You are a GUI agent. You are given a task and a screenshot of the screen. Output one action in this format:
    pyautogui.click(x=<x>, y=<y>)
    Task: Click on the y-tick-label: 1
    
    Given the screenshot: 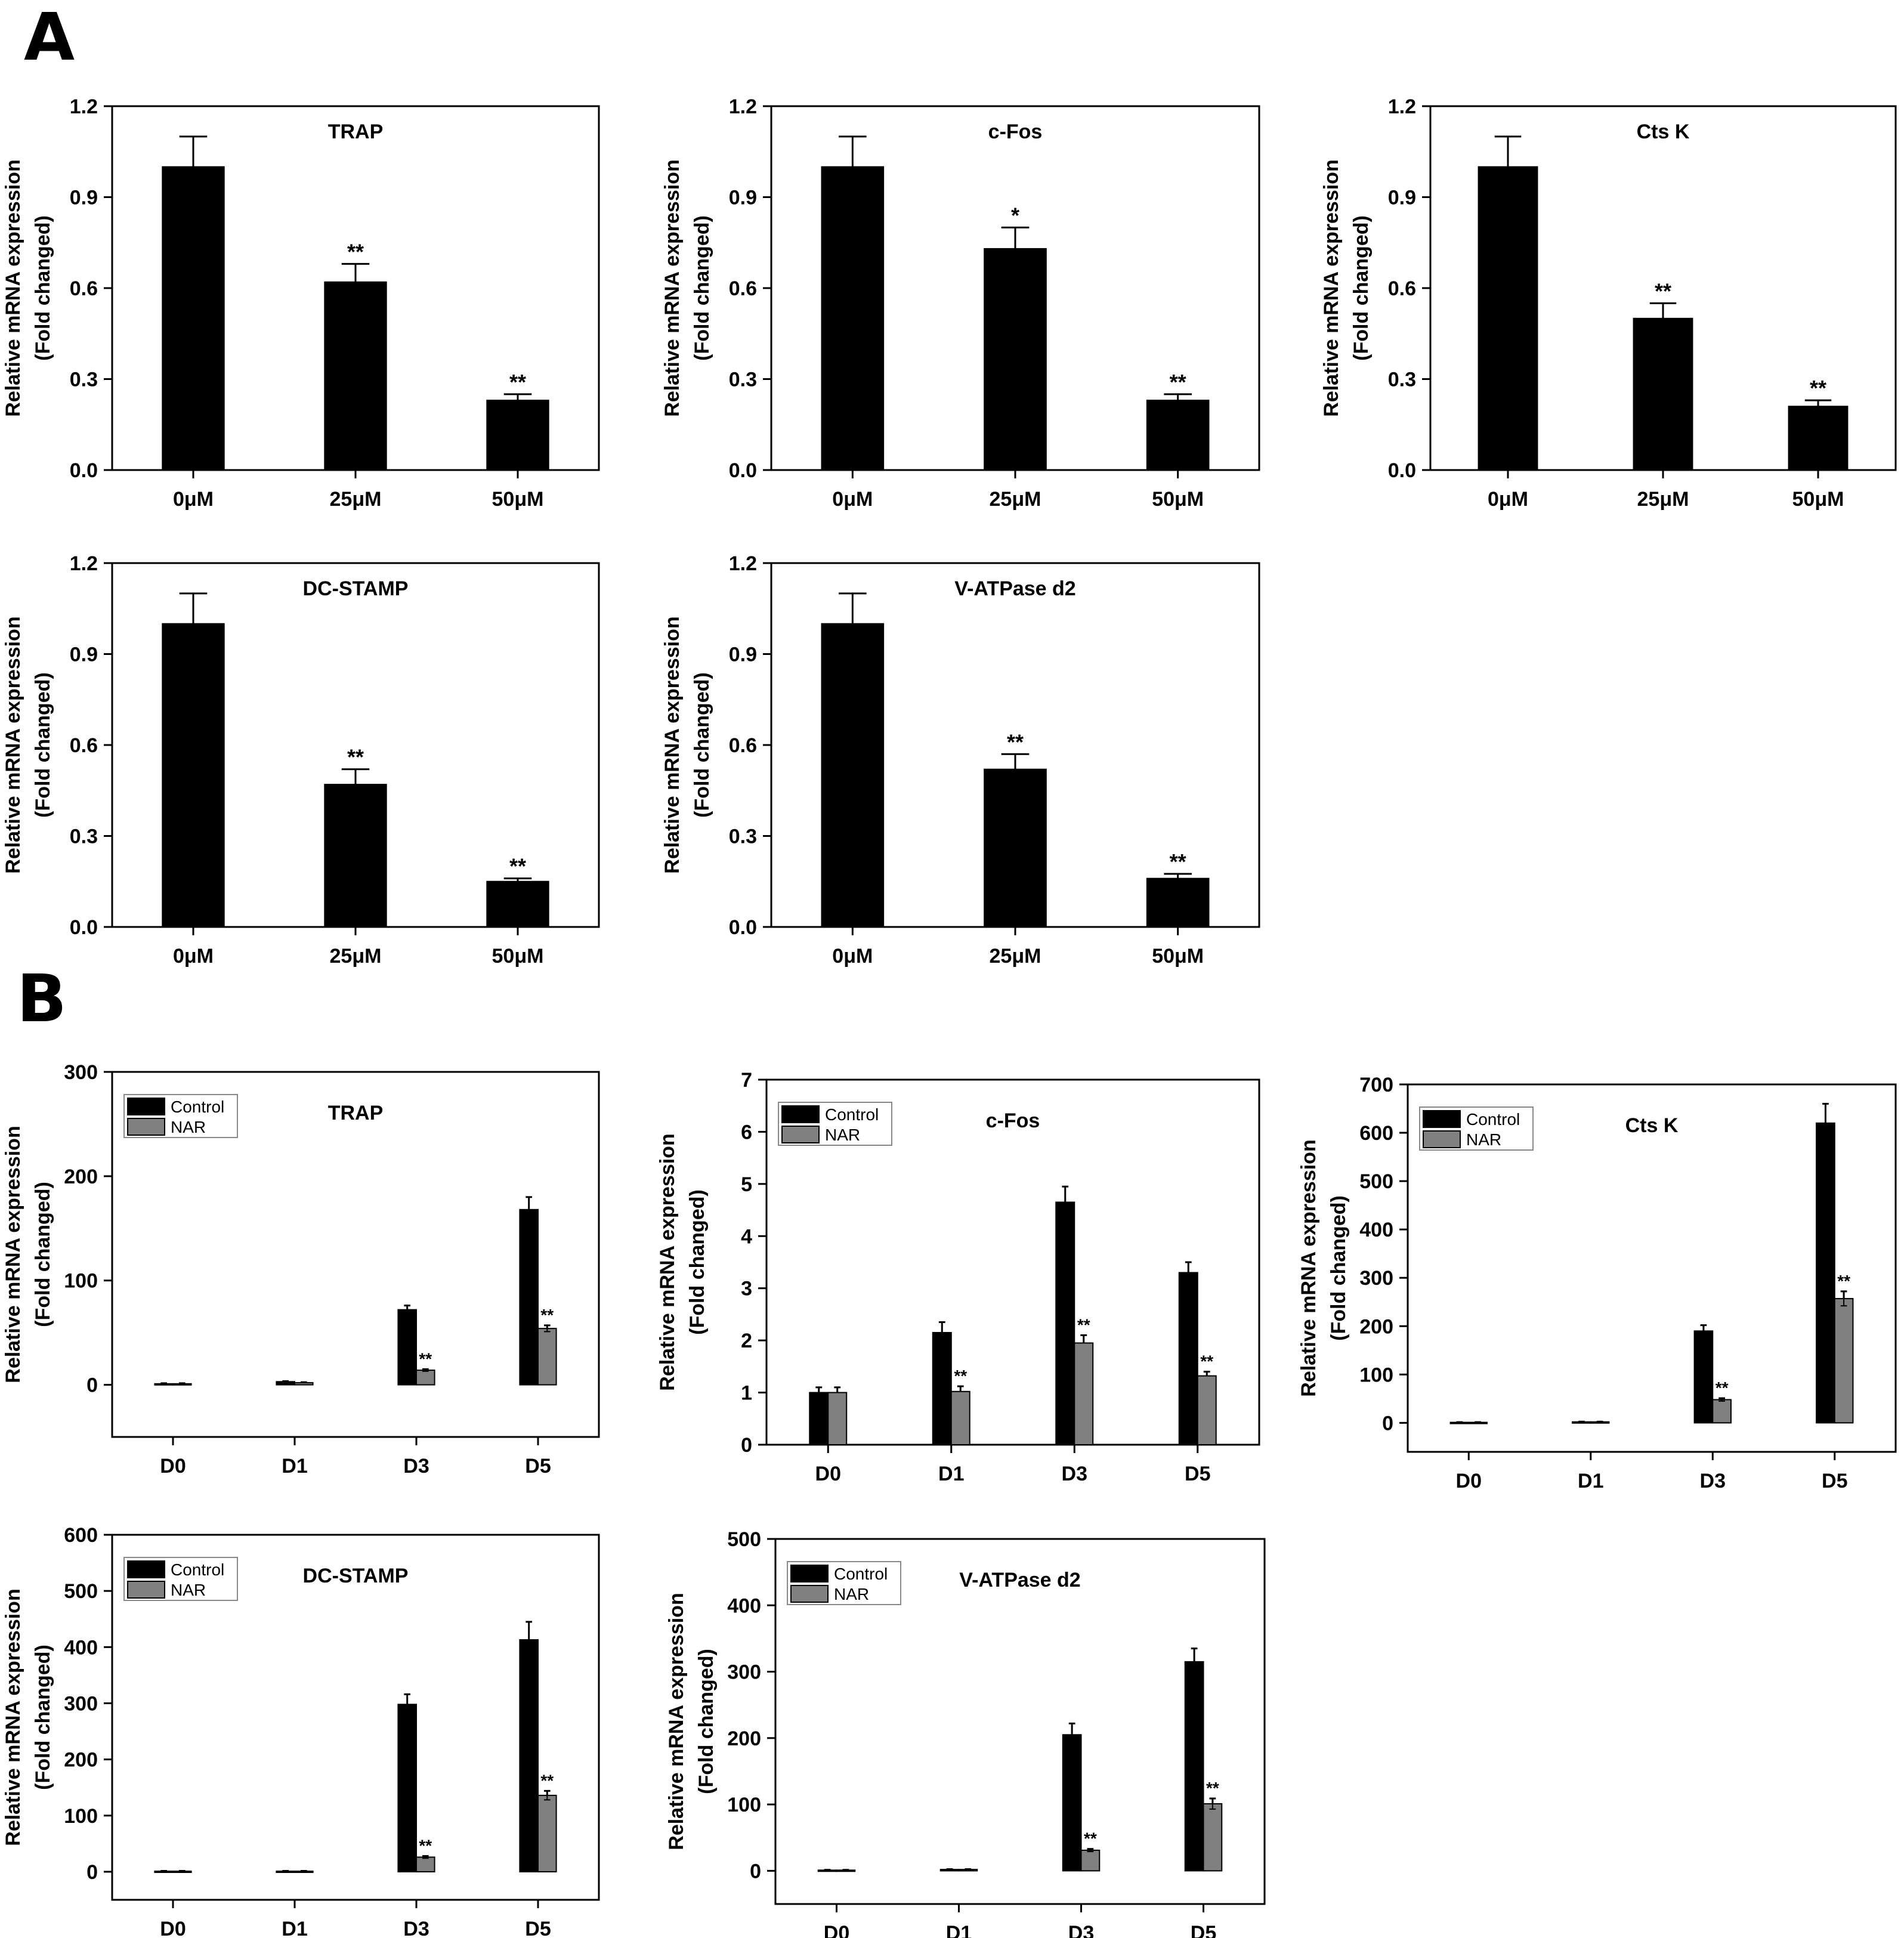 What is the action you would take?
    pyautogui.click(x=746, y=1393)
    